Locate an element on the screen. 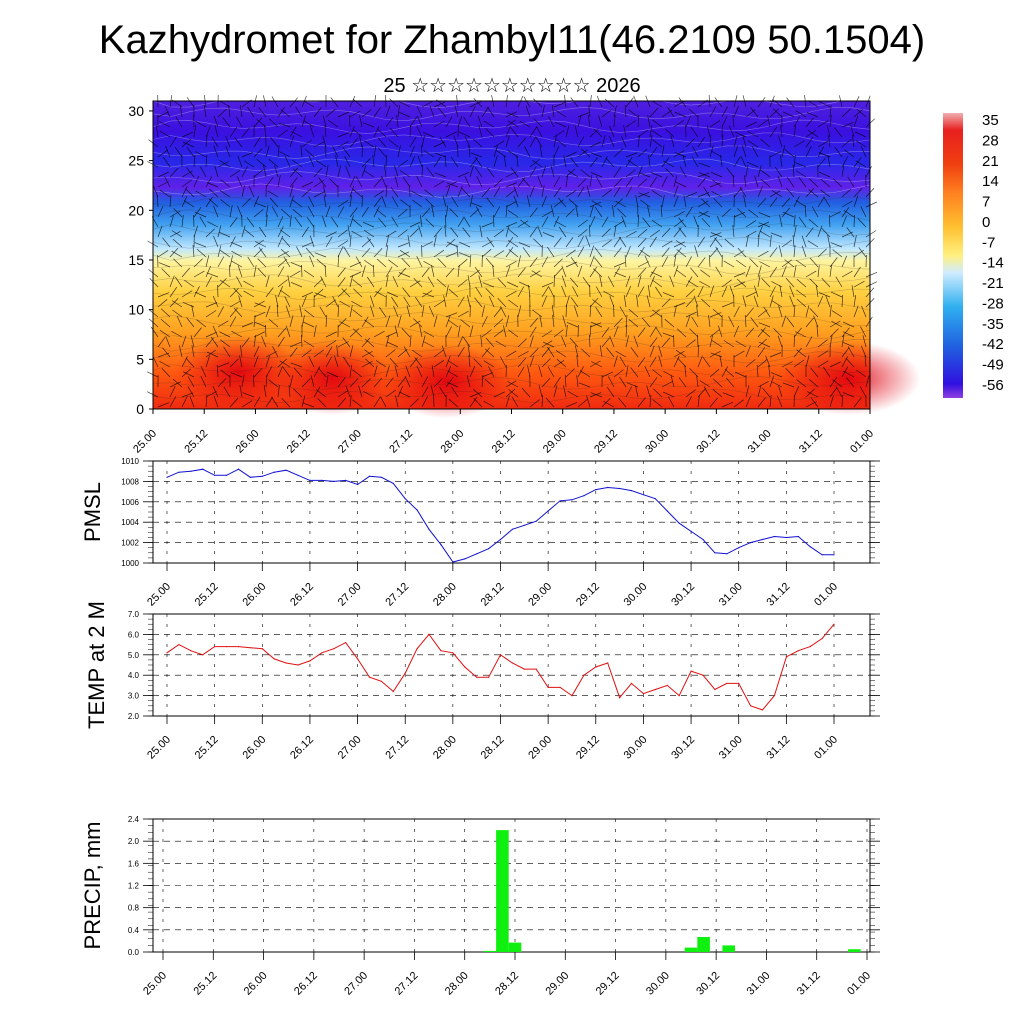  y-tick-label: 1008 is located at coordinates (130, 481).